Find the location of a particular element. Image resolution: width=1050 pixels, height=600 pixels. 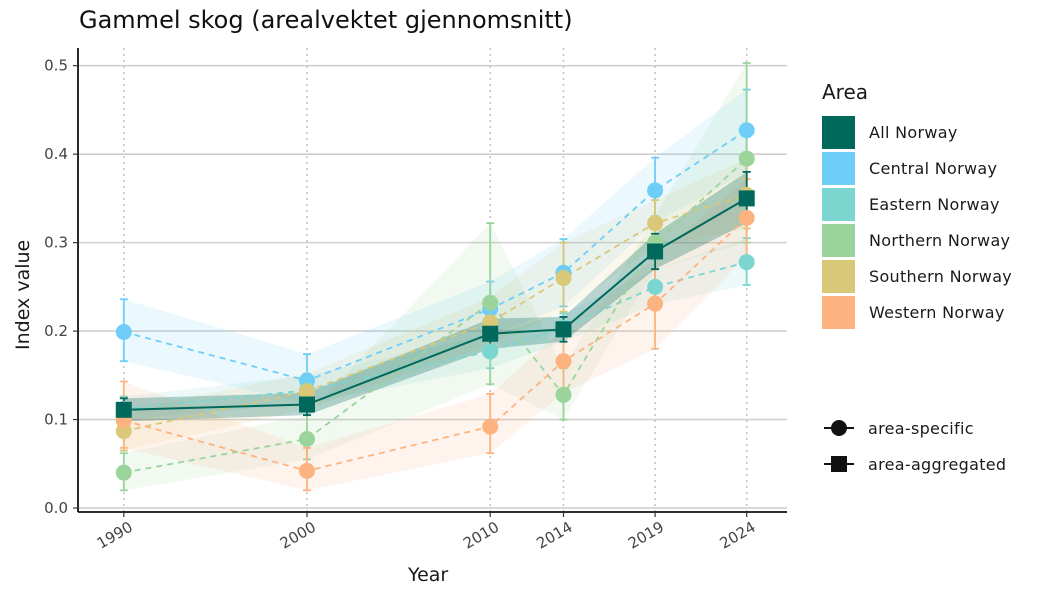

legend-item-eastern-norway: Eastern Norway is located at coordinates (917, 204).